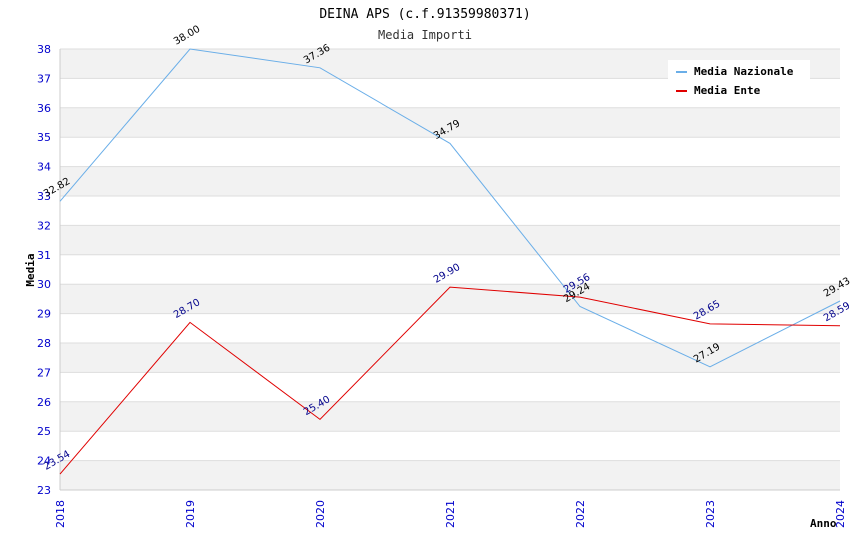 The height and width of the screenshot is (550, 850). What do you see at coordinates (447, 274) in the screenshot?
I see `data-label: 29.90` at bounding box center [447, 274].